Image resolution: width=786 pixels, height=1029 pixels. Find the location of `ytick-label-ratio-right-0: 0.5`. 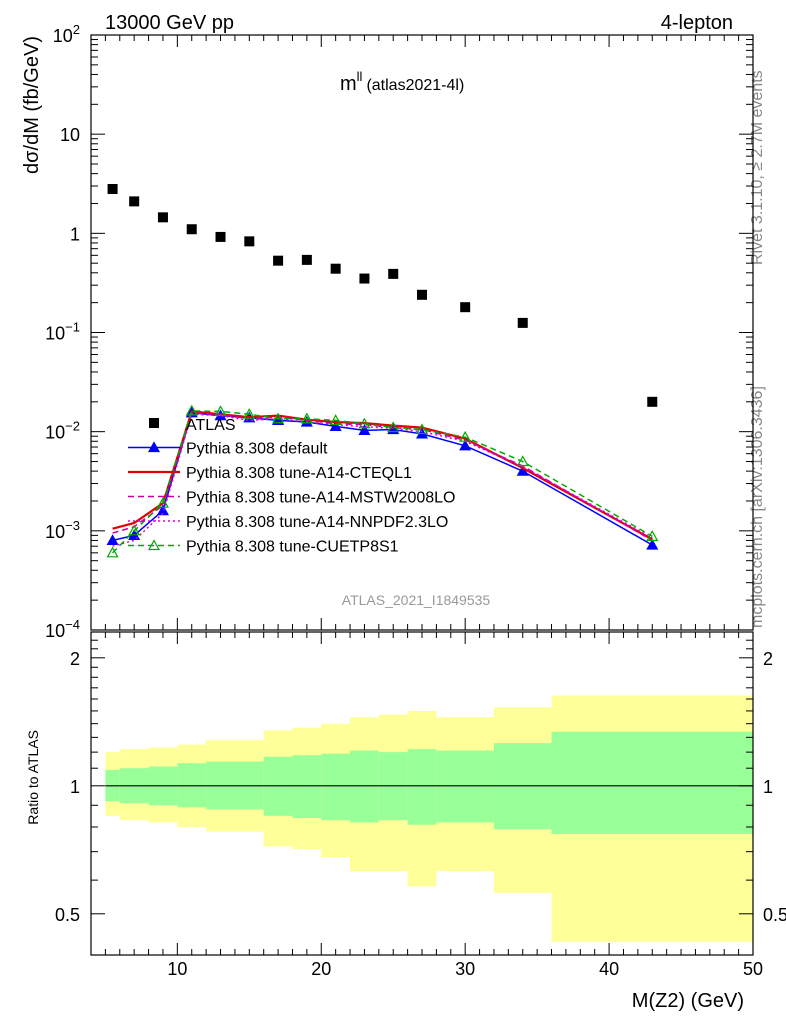

ytick-label-ratio-right-0: 0.5 is located at coordinates (774, 915).